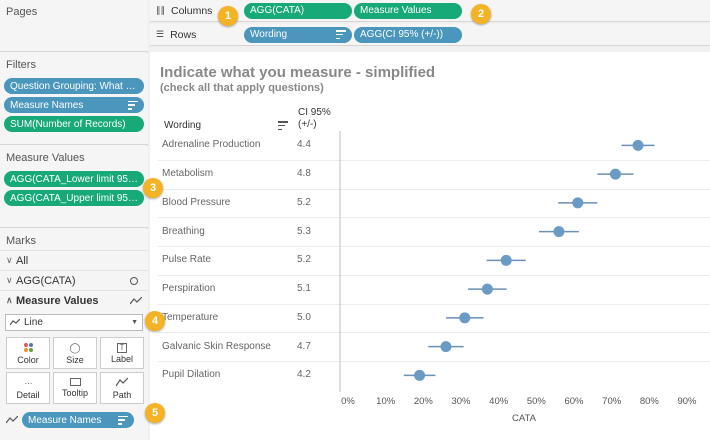  I want to click on columns-shelf-label: ∥∥ Columns, so click(184, 10).